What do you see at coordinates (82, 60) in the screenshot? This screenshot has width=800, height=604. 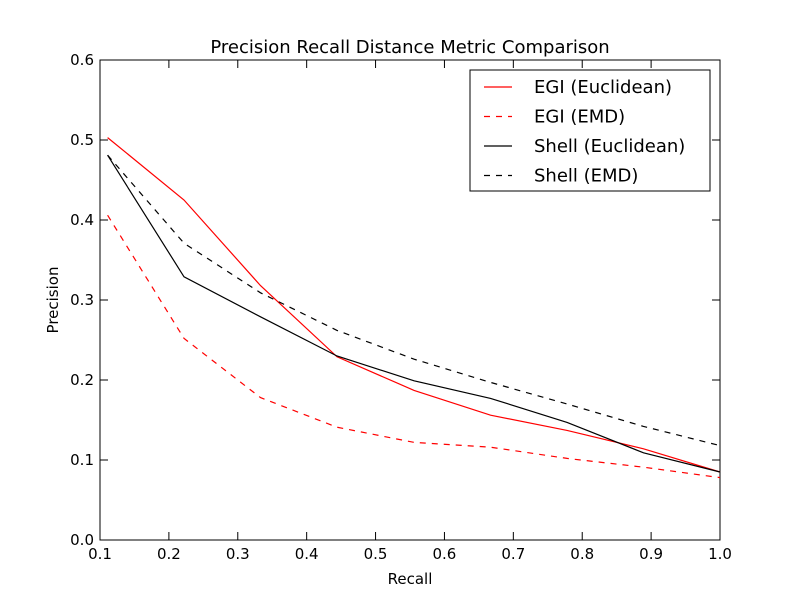 I see `y-tick-label: 0.6` at bounding box center [82, 60].